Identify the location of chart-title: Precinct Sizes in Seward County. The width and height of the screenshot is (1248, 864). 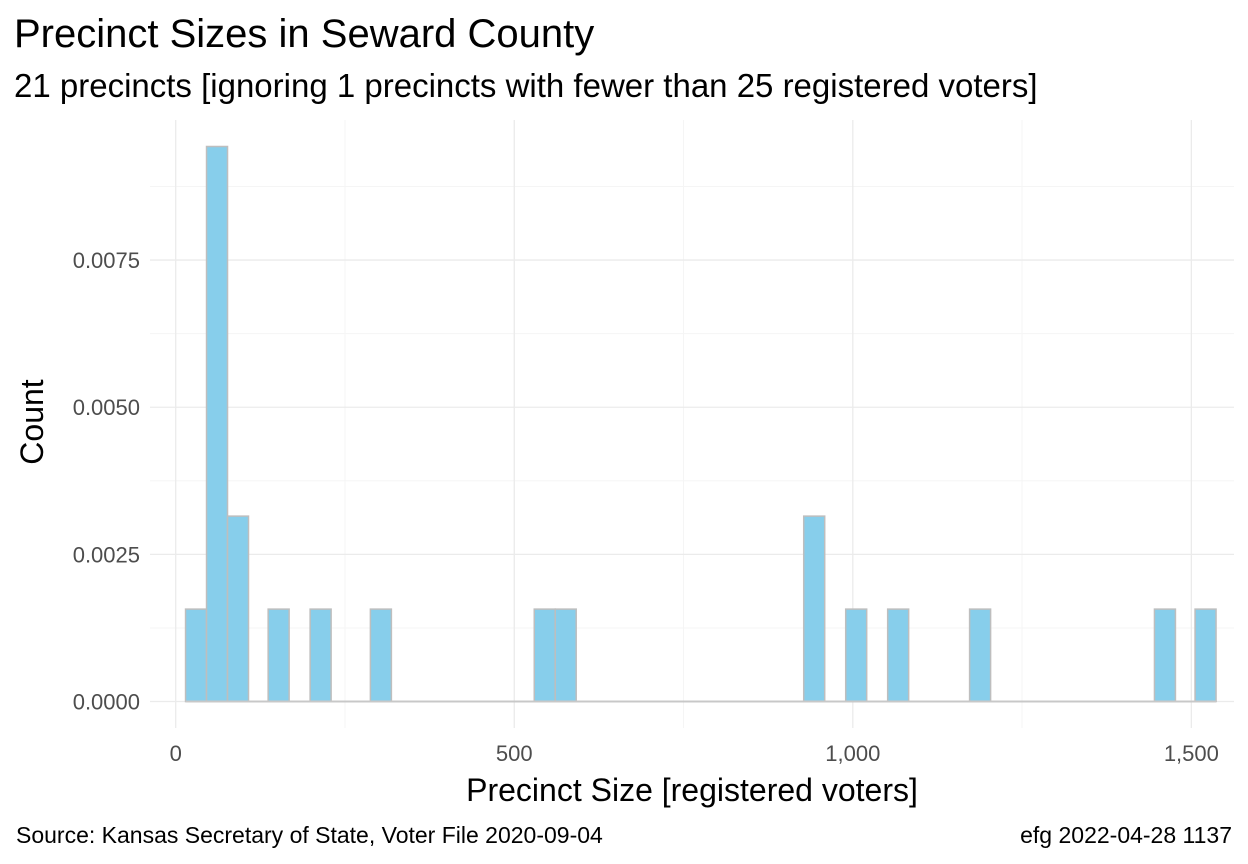
(304, 34).